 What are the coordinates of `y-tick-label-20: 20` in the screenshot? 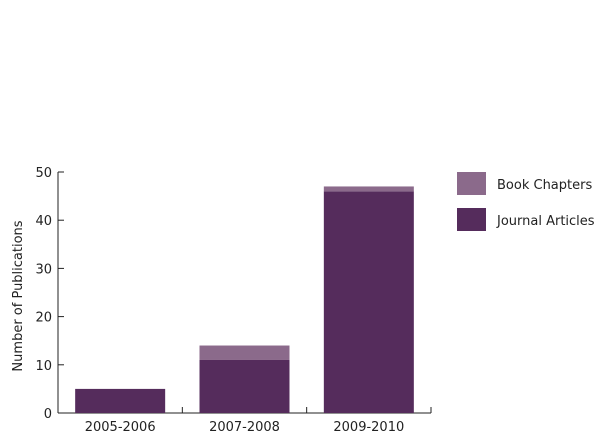 It's located at (43, 318).